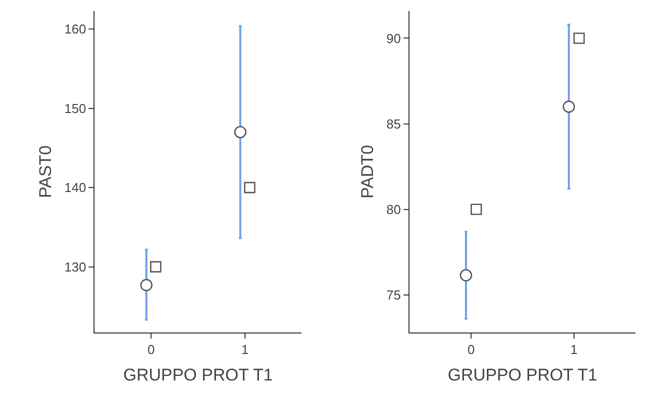 Image resolution: width=647 pixels, height=405 pixels. I want to click on y-tick-label: 90, so click(393, 38).